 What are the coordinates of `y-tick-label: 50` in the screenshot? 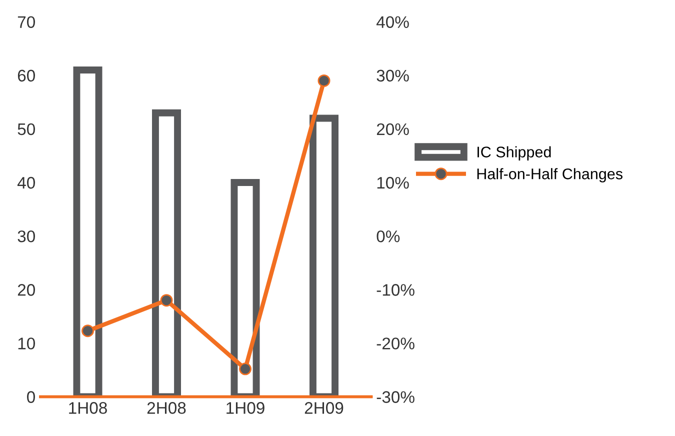 It's located at (26, 129).